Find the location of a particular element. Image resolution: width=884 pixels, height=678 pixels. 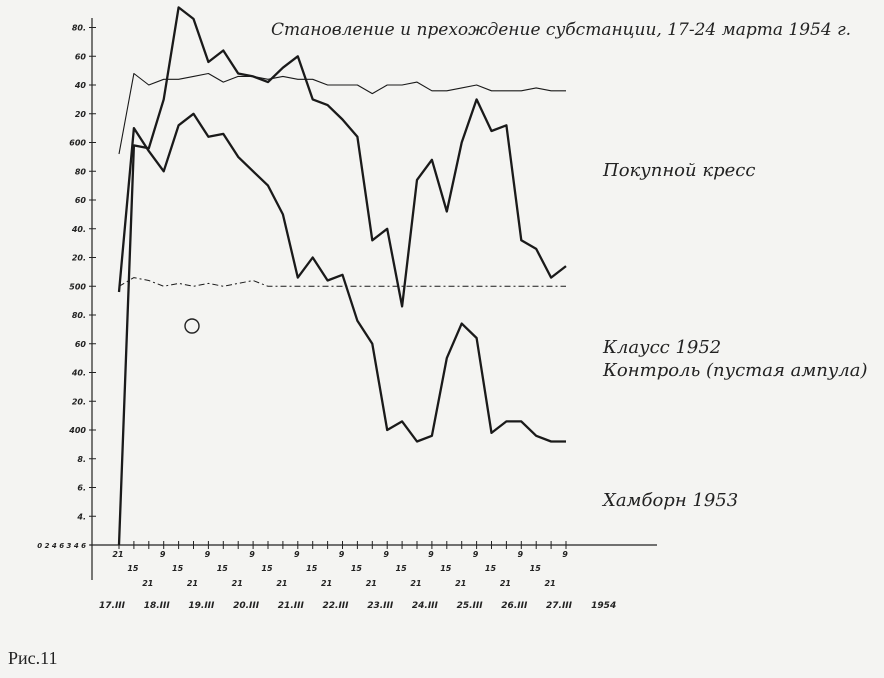

x-day-label: 20.III is located at coordinates (246, 606).